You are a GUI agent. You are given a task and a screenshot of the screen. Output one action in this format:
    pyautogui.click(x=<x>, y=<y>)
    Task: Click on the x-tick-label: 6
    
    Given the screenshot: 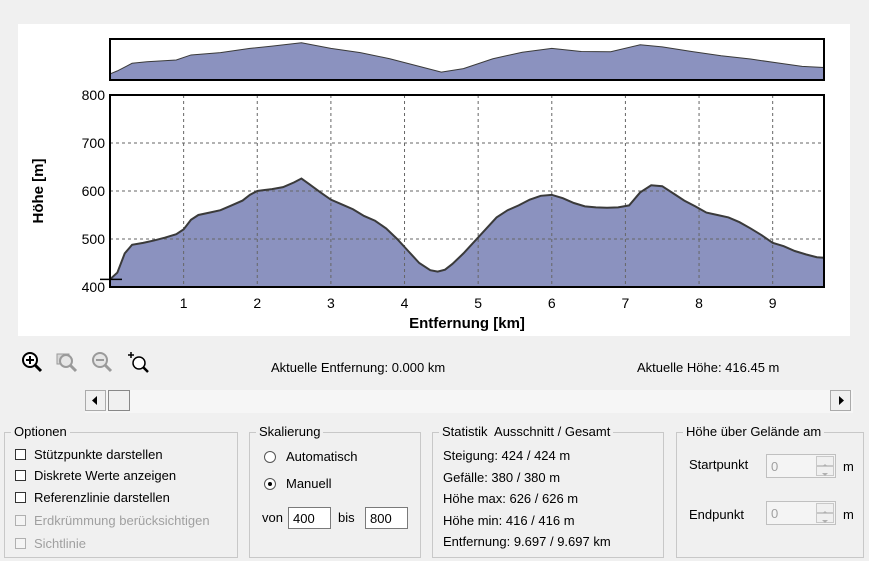 What is the action you would take?
    pyautogui.click(x=552, y=303)
    